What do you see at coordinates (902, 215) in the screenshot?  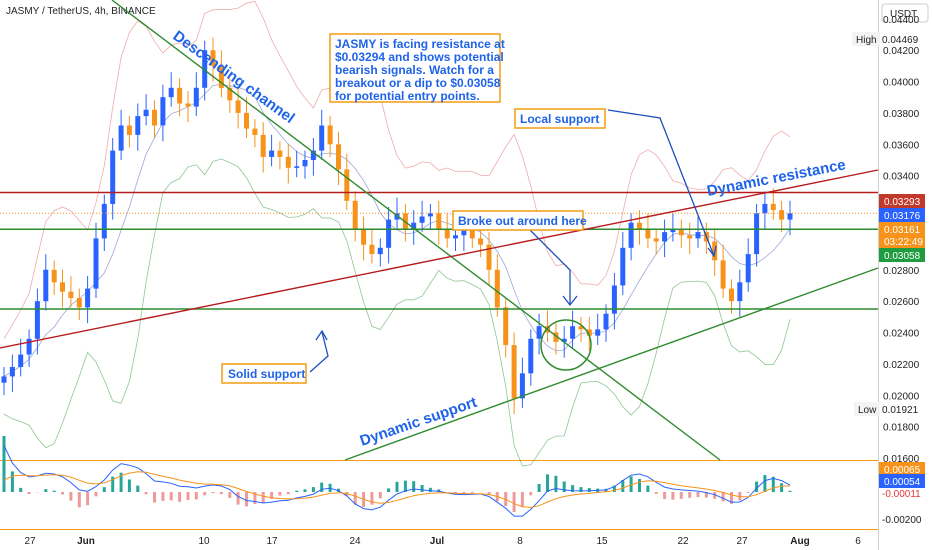 I see `badge-band` at bounding box center [902, 215].